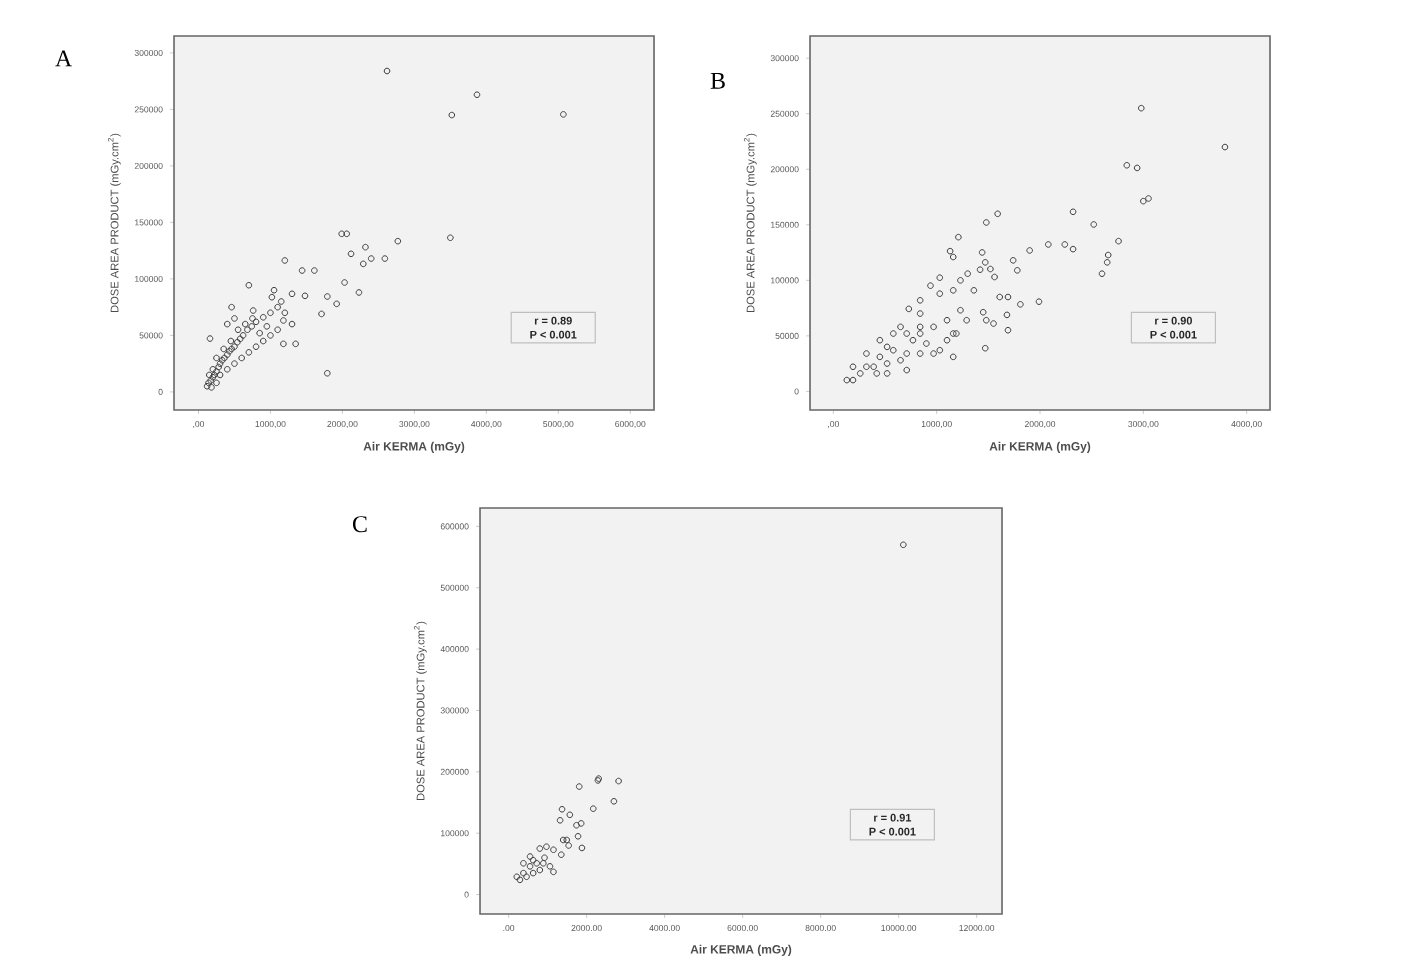  Describe the element at coordinates (359, 524) in the screenshot. I see `chart-title: C` at that location.